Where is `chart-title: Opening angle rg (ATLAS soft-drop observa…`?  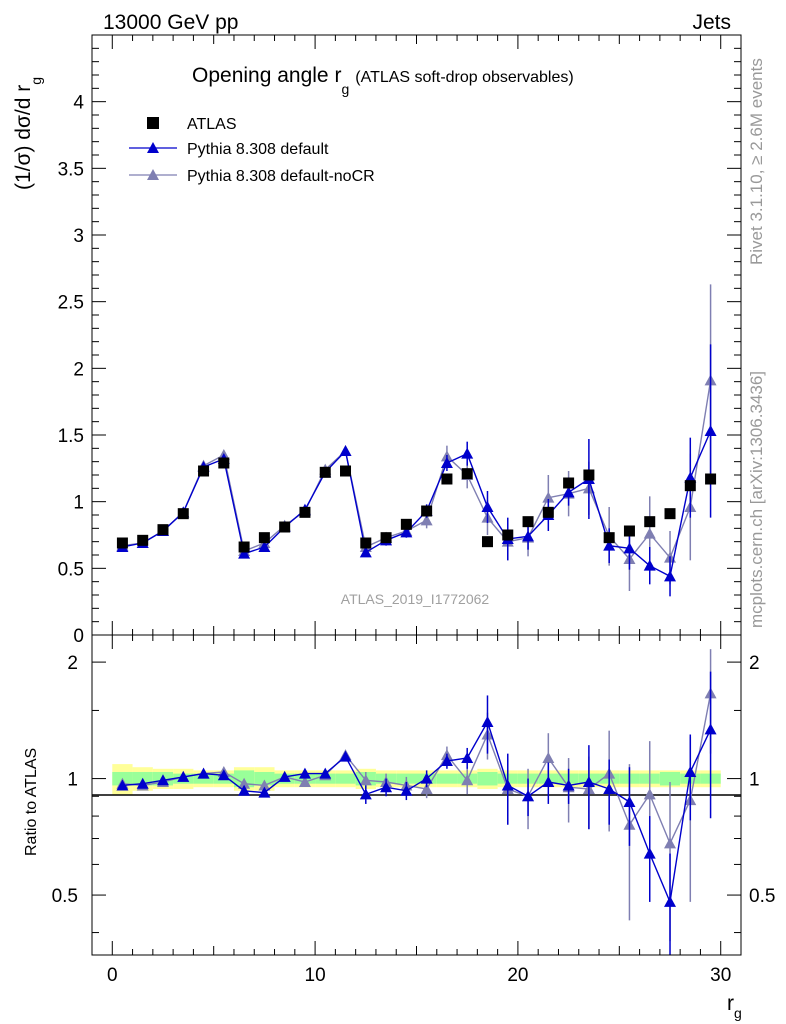
chart-title: Opening angle rg (ATLAS soft-drop observa… is located at coordinates (383, 80).